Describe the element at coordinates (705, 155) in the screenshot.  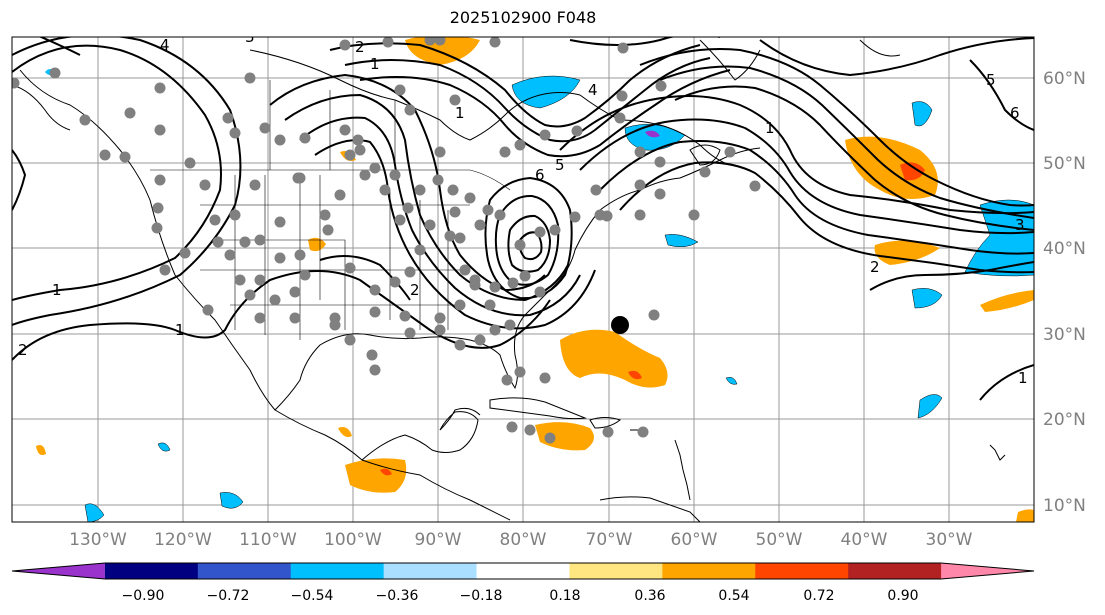
I see `newfoundland` at that location.